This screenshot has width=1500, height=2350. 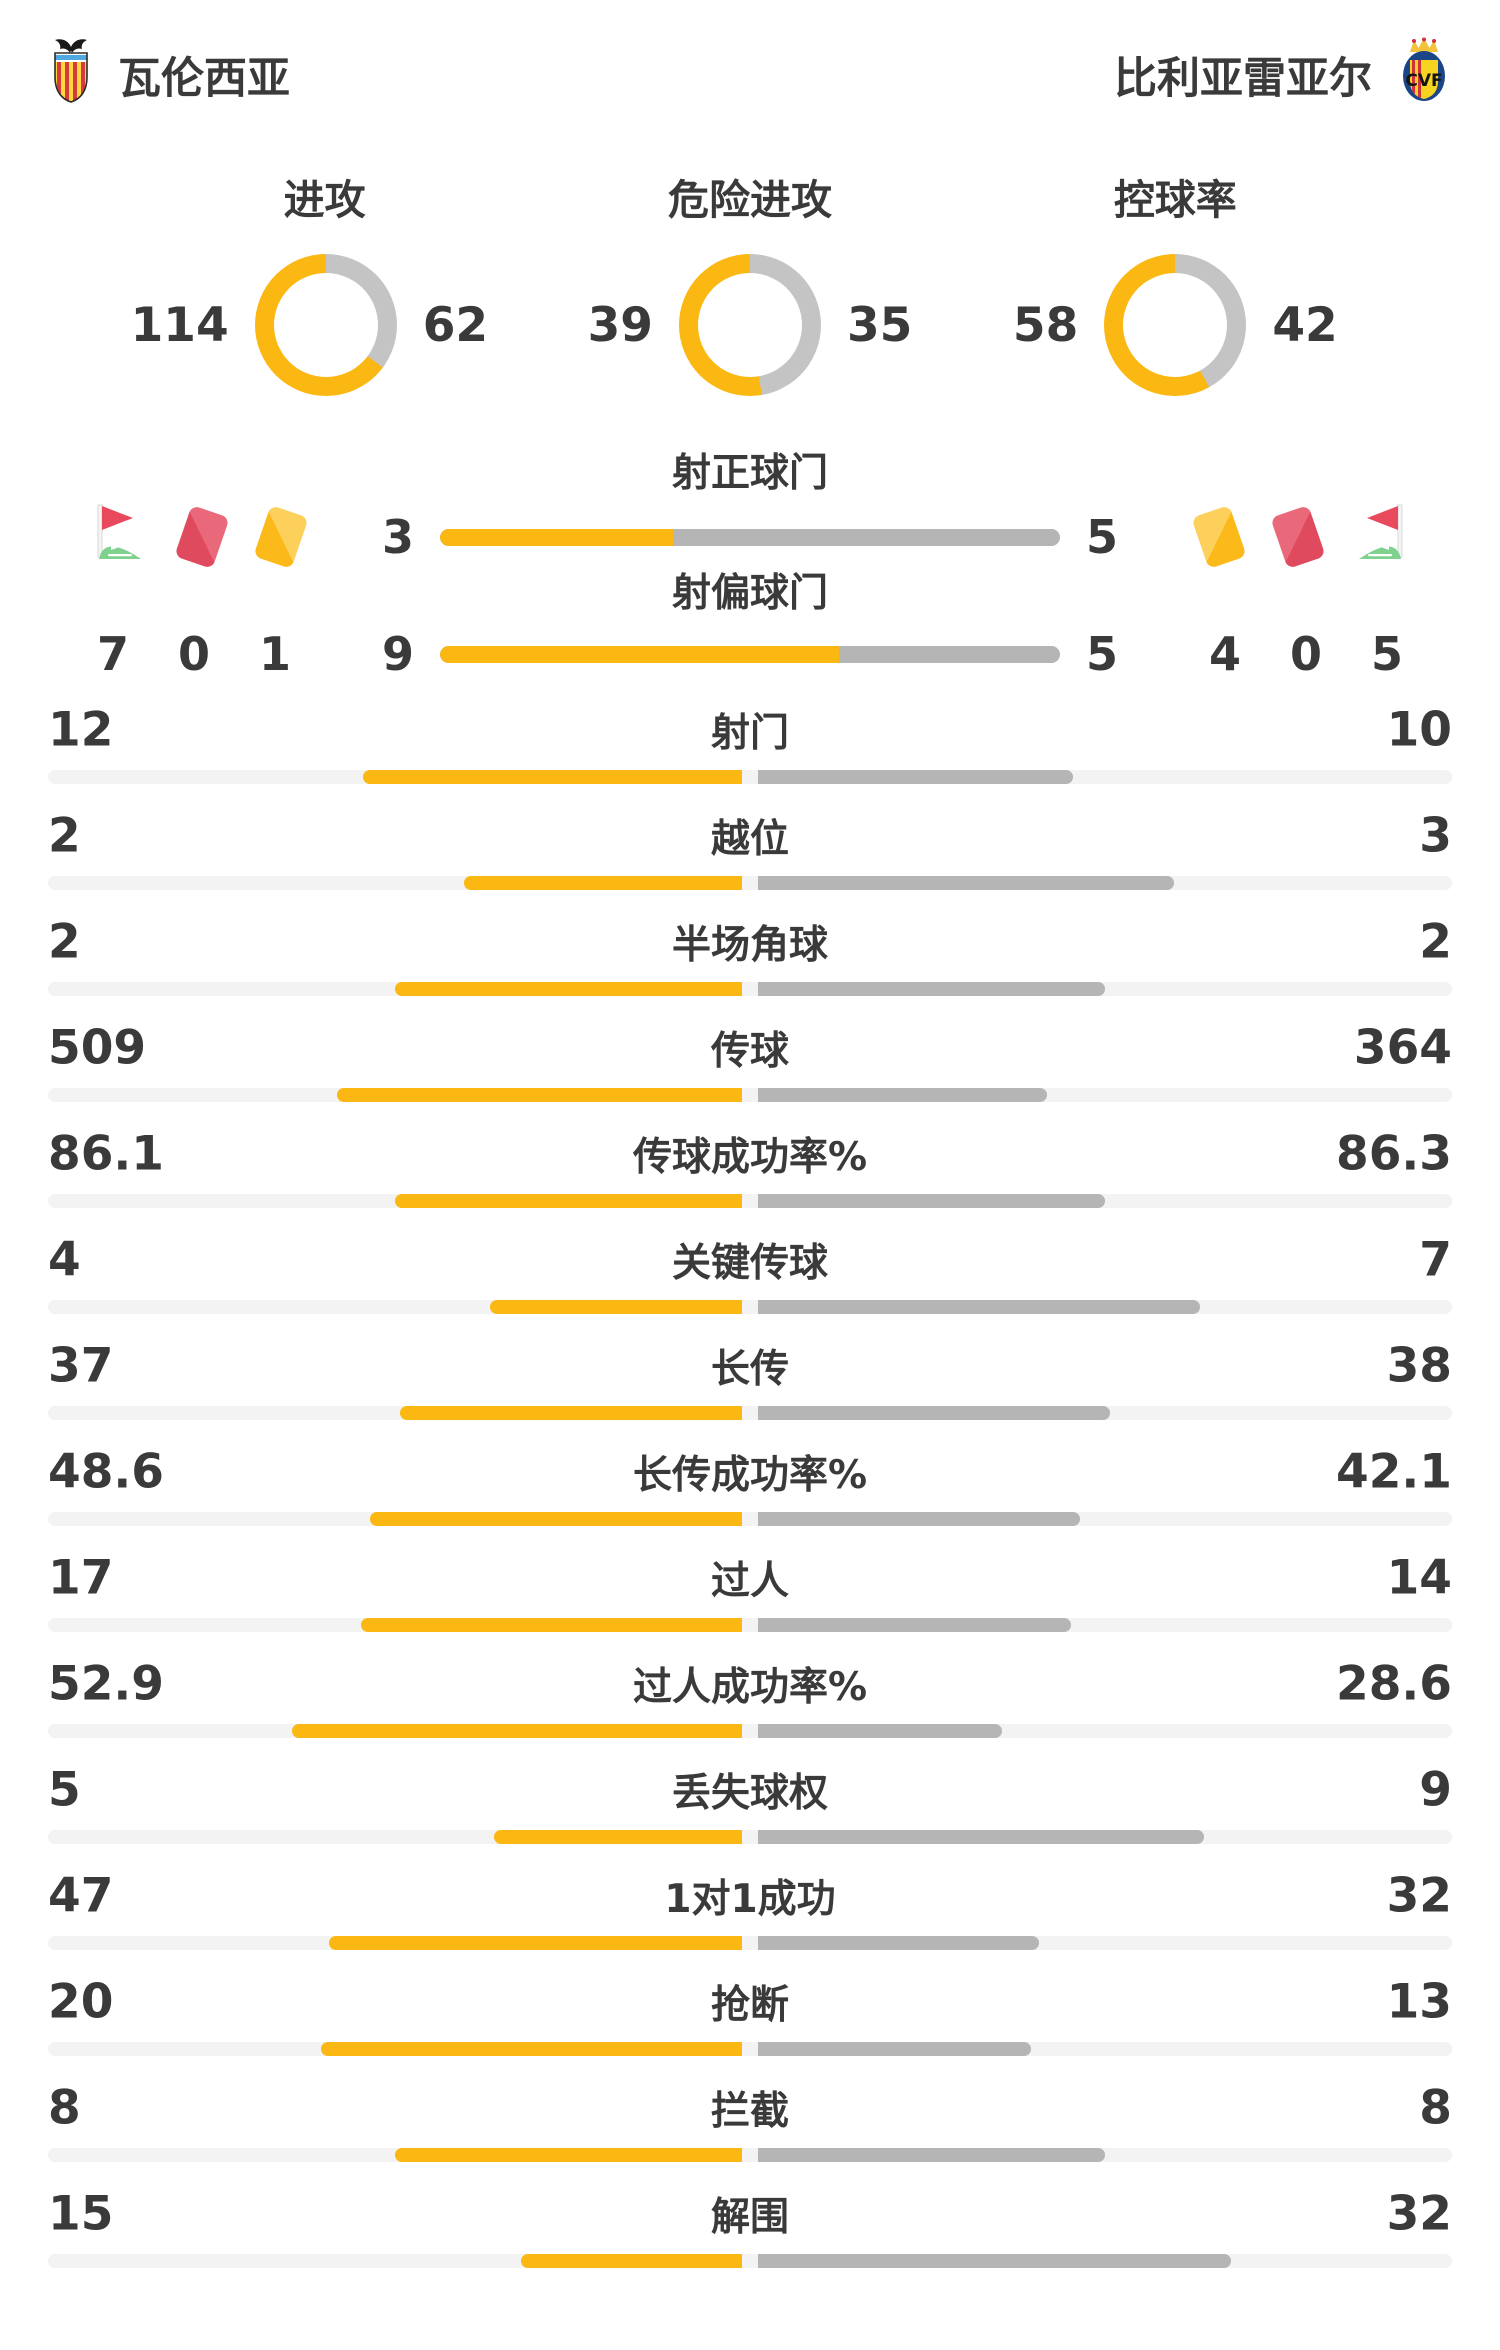 I want to click on stat-label: 越位, so click(x=749, y=839).